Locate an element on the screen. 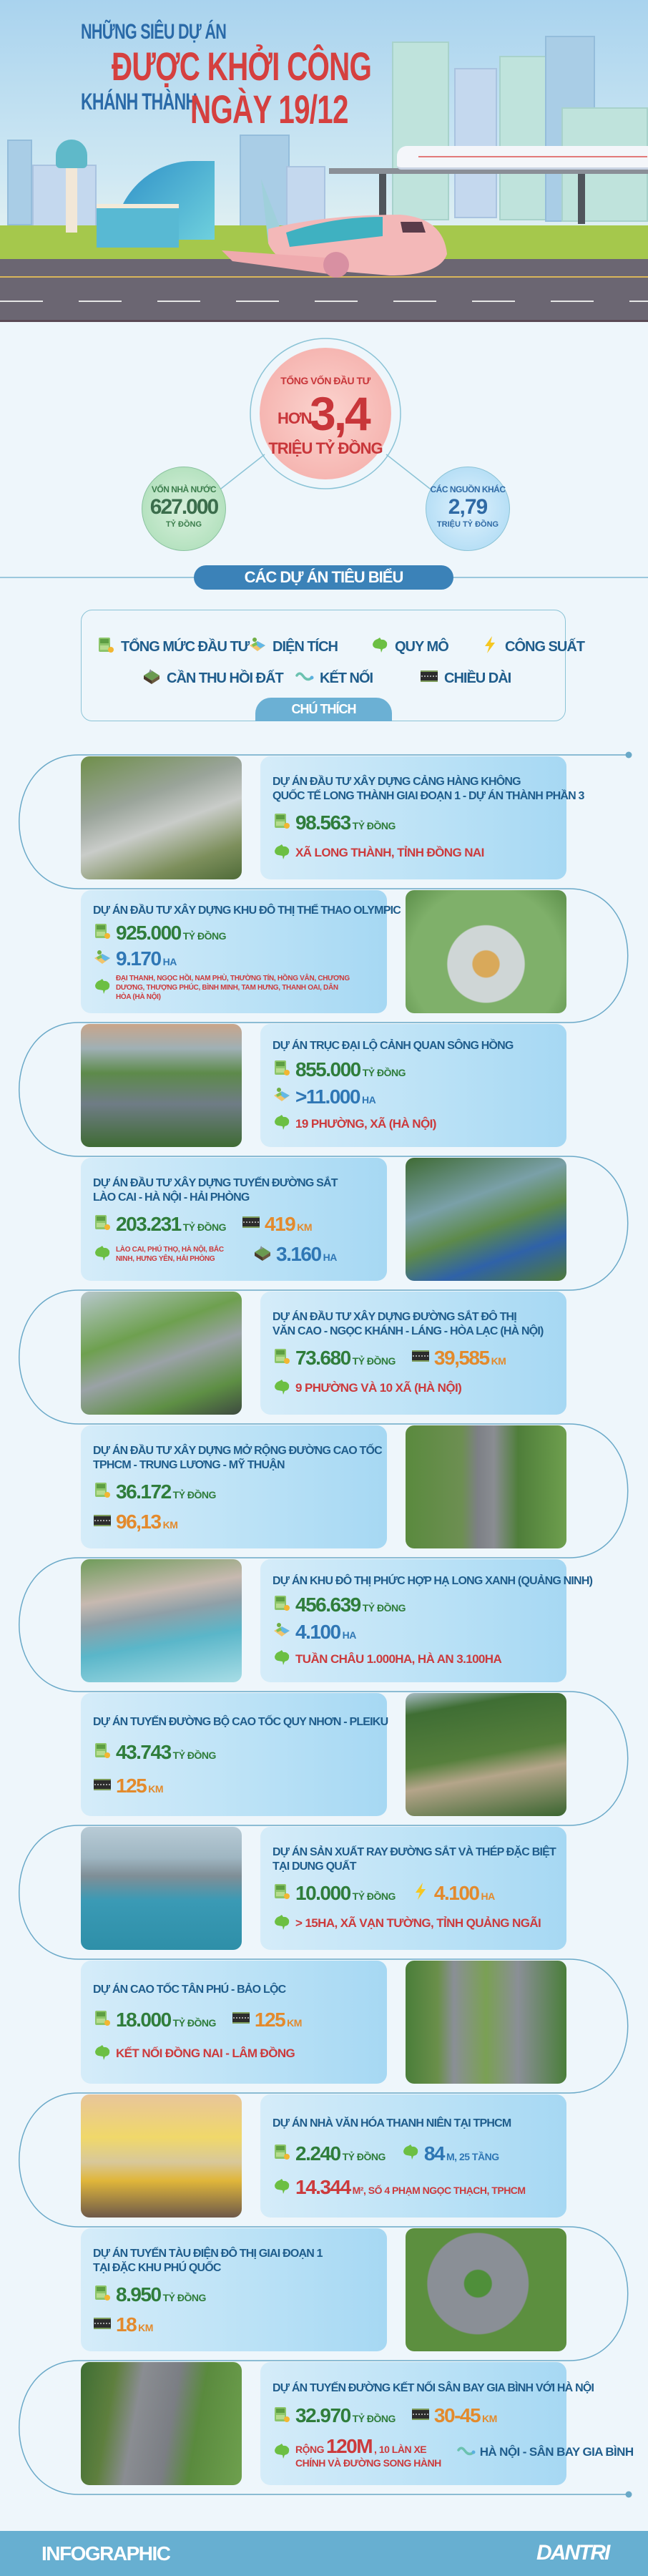  stat-value: 96,13 is located at coordinates (139, 1522).